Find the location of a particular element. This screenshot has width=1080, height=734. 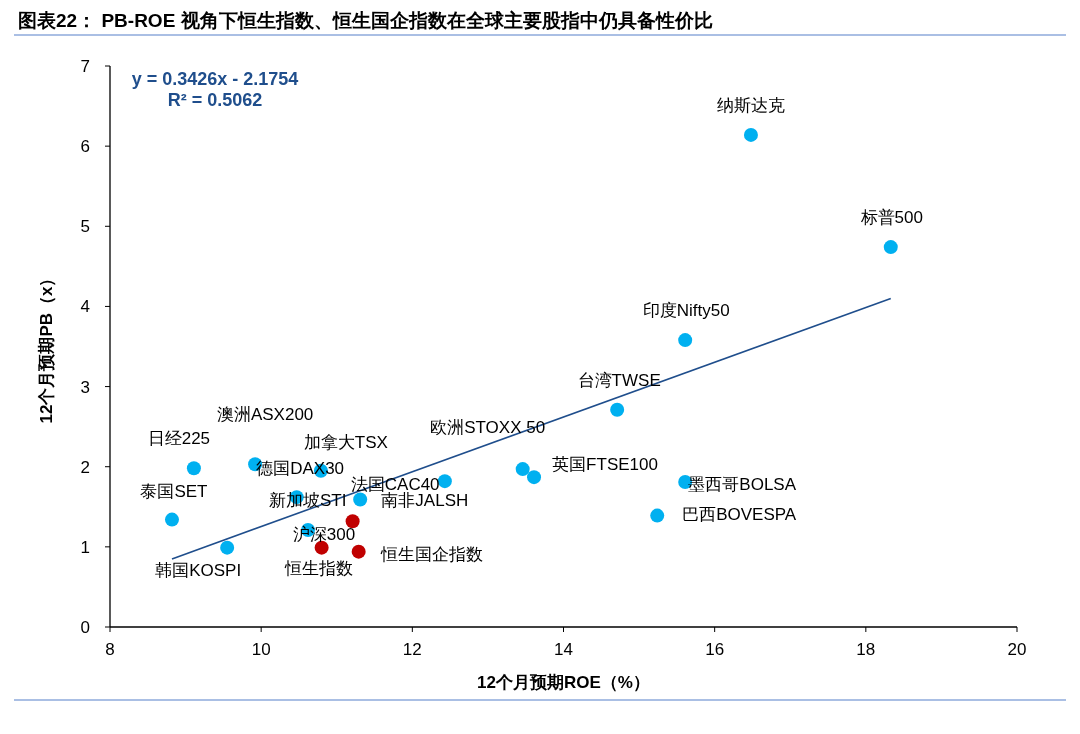

y-tick-label: 5 is located at coordinates (85, 227).